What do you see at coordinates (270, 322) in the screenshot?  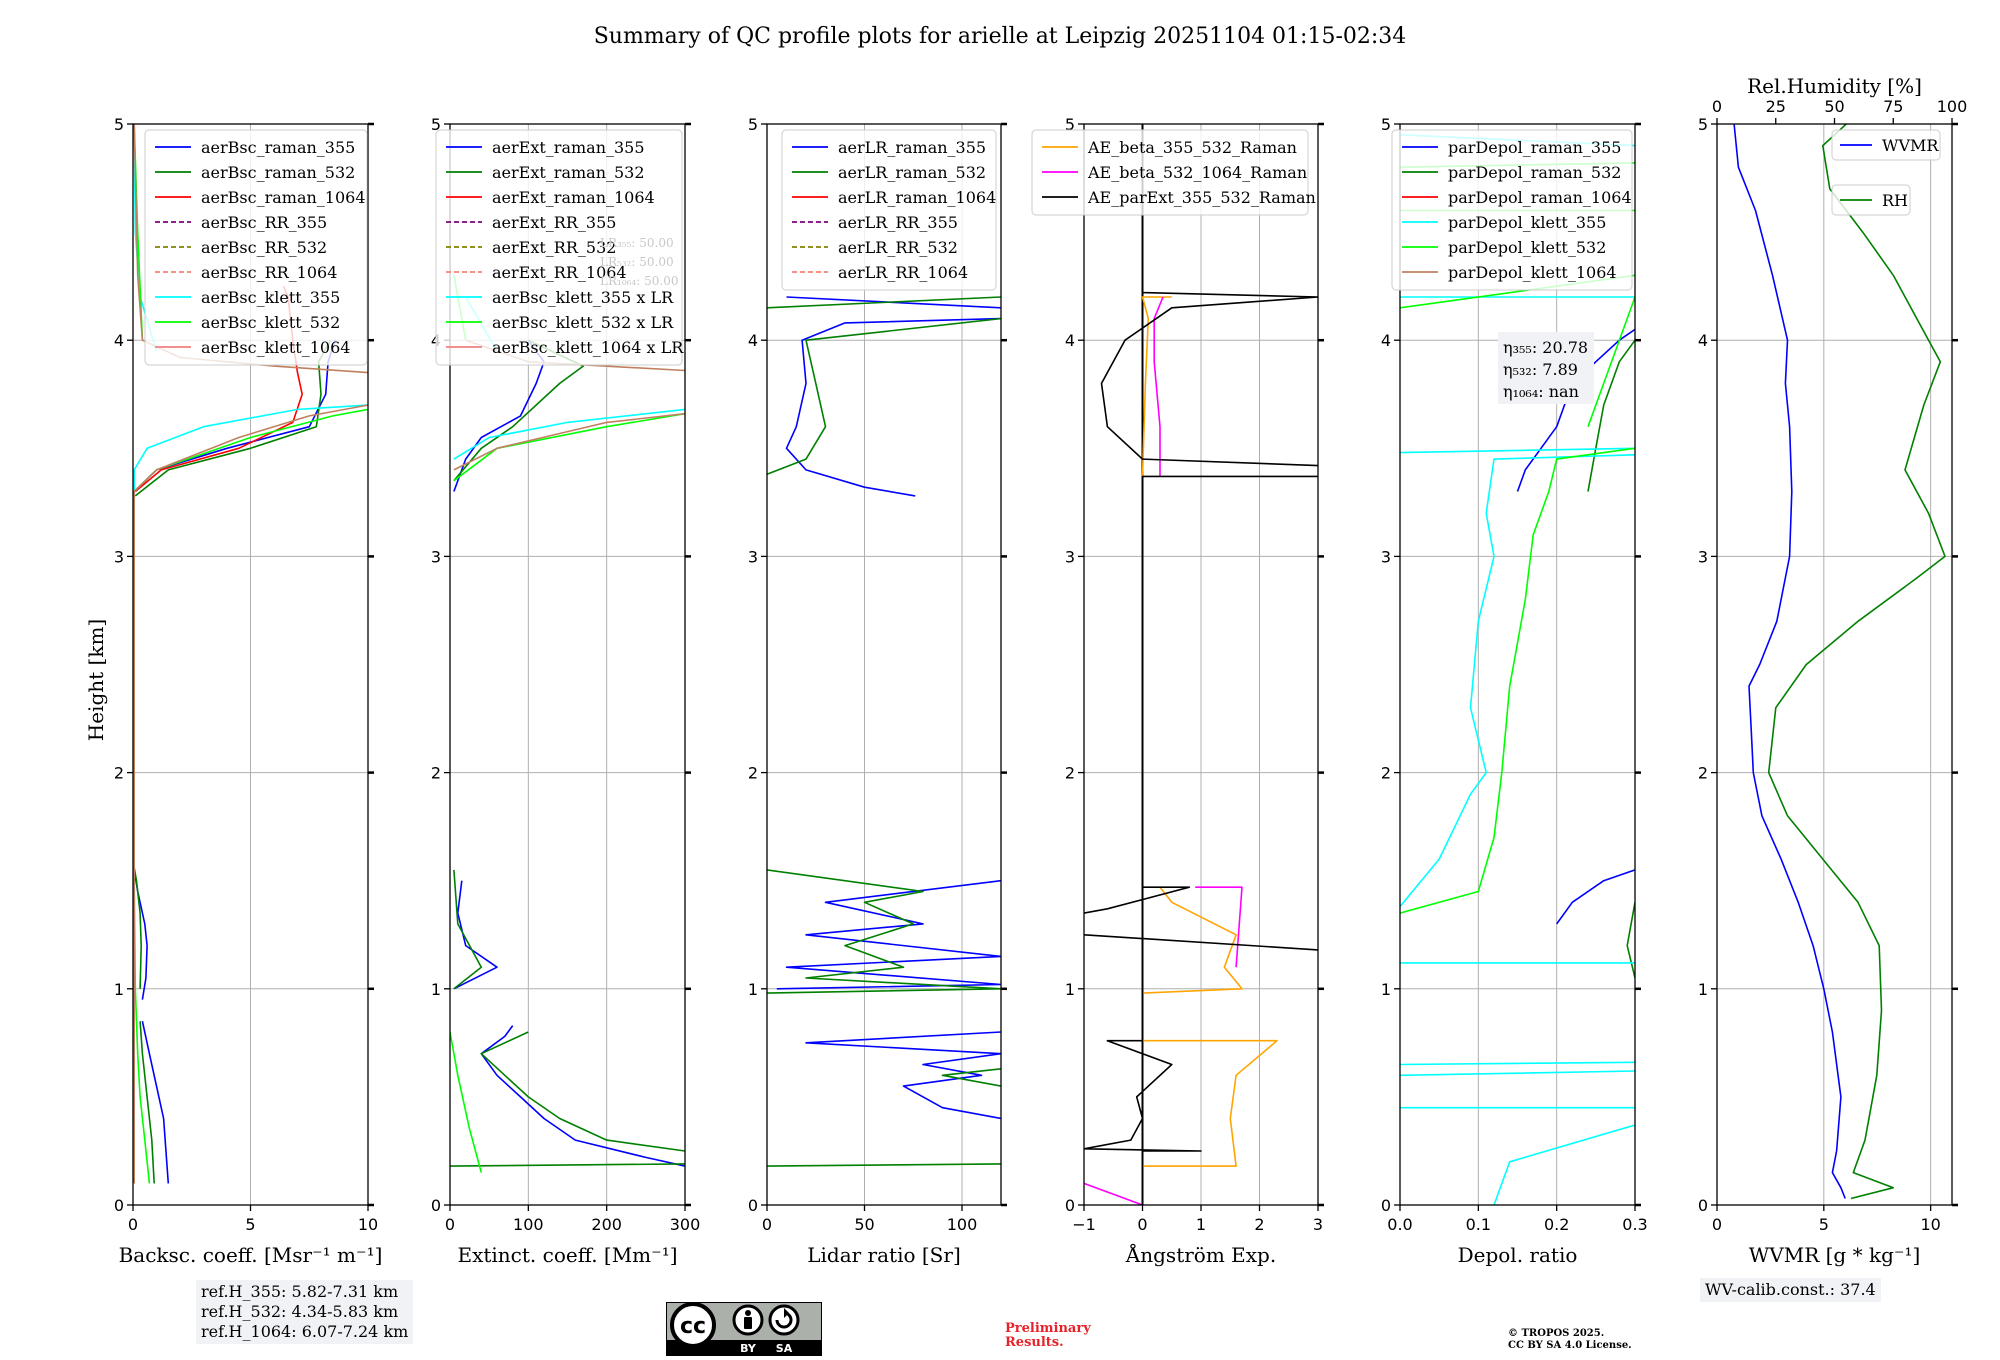 I see `legend-label: aerBsc_klett_532` at bounding box center [270, 322].